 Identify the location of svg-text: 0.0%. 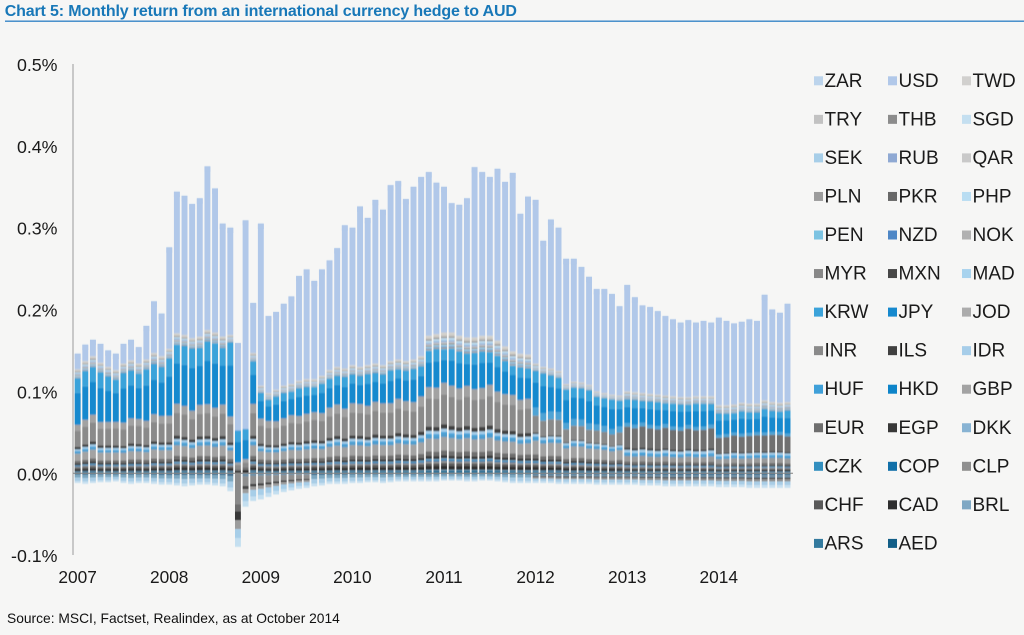
(37, 474).